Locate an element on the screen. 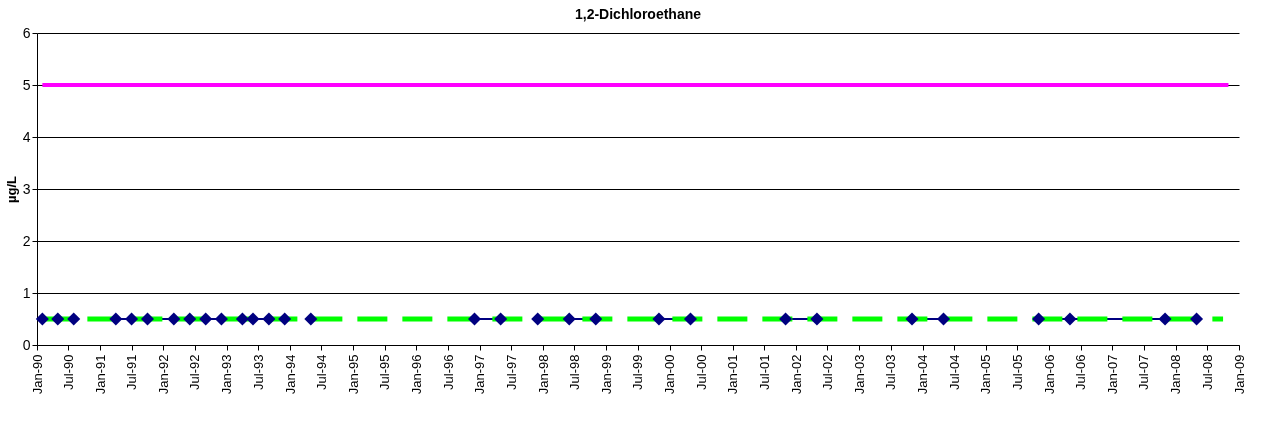  x-tick-label: Jan-09 is located at coordinates (1239, 374).